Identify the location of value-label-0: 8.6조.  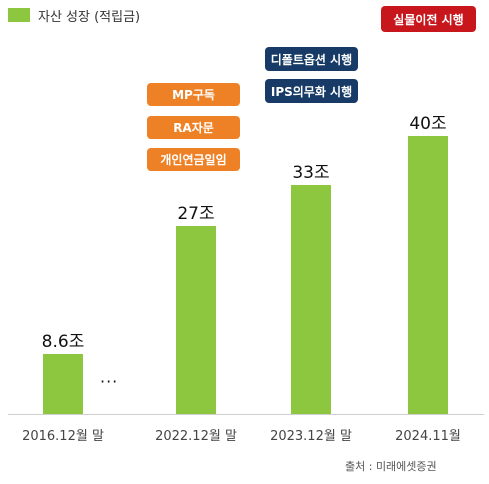
(63, 342).